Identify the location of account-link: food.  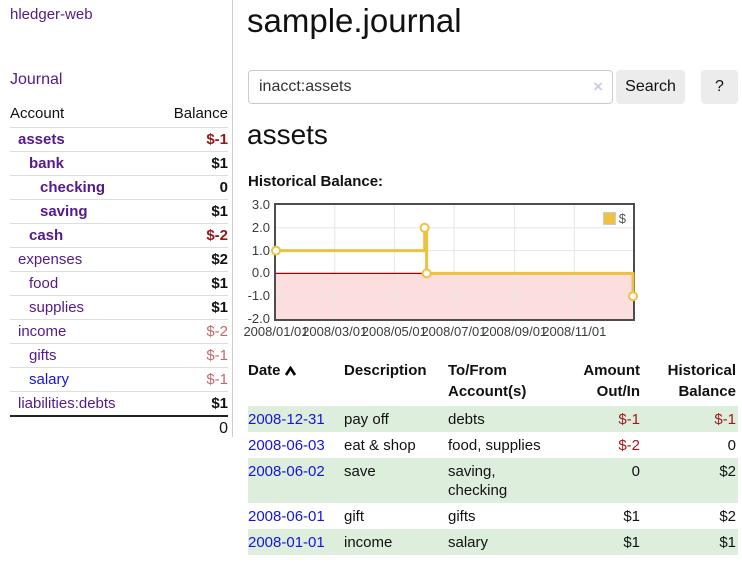
(44, 283).